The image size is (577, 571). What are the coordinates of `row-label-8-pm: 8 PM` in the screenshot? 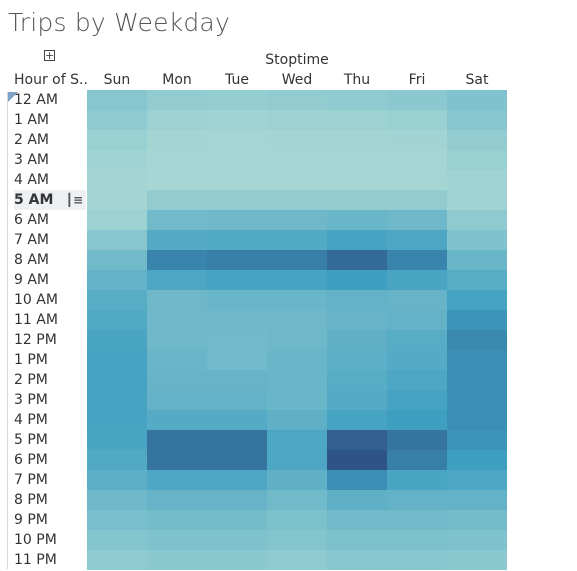 It's located at (31, 500).